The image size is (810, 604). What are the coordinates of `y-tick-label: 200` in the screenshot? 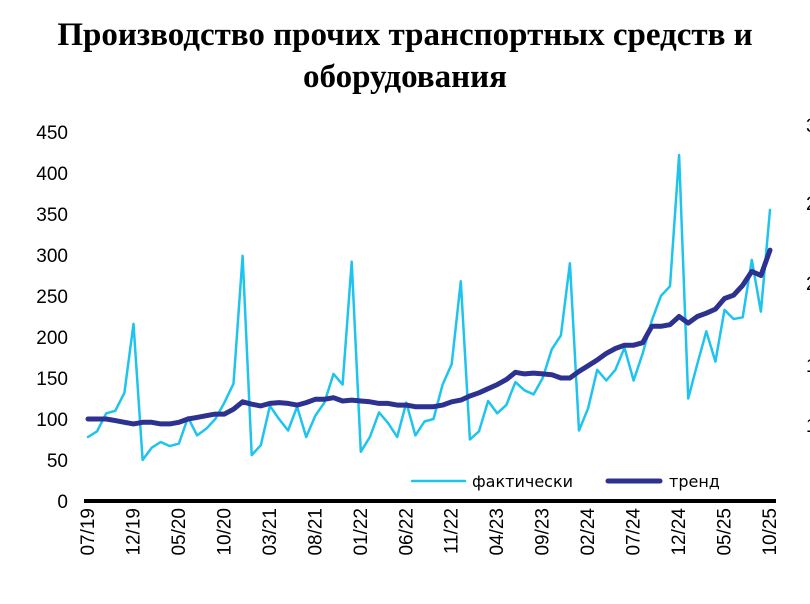 It's located at (52, 338).